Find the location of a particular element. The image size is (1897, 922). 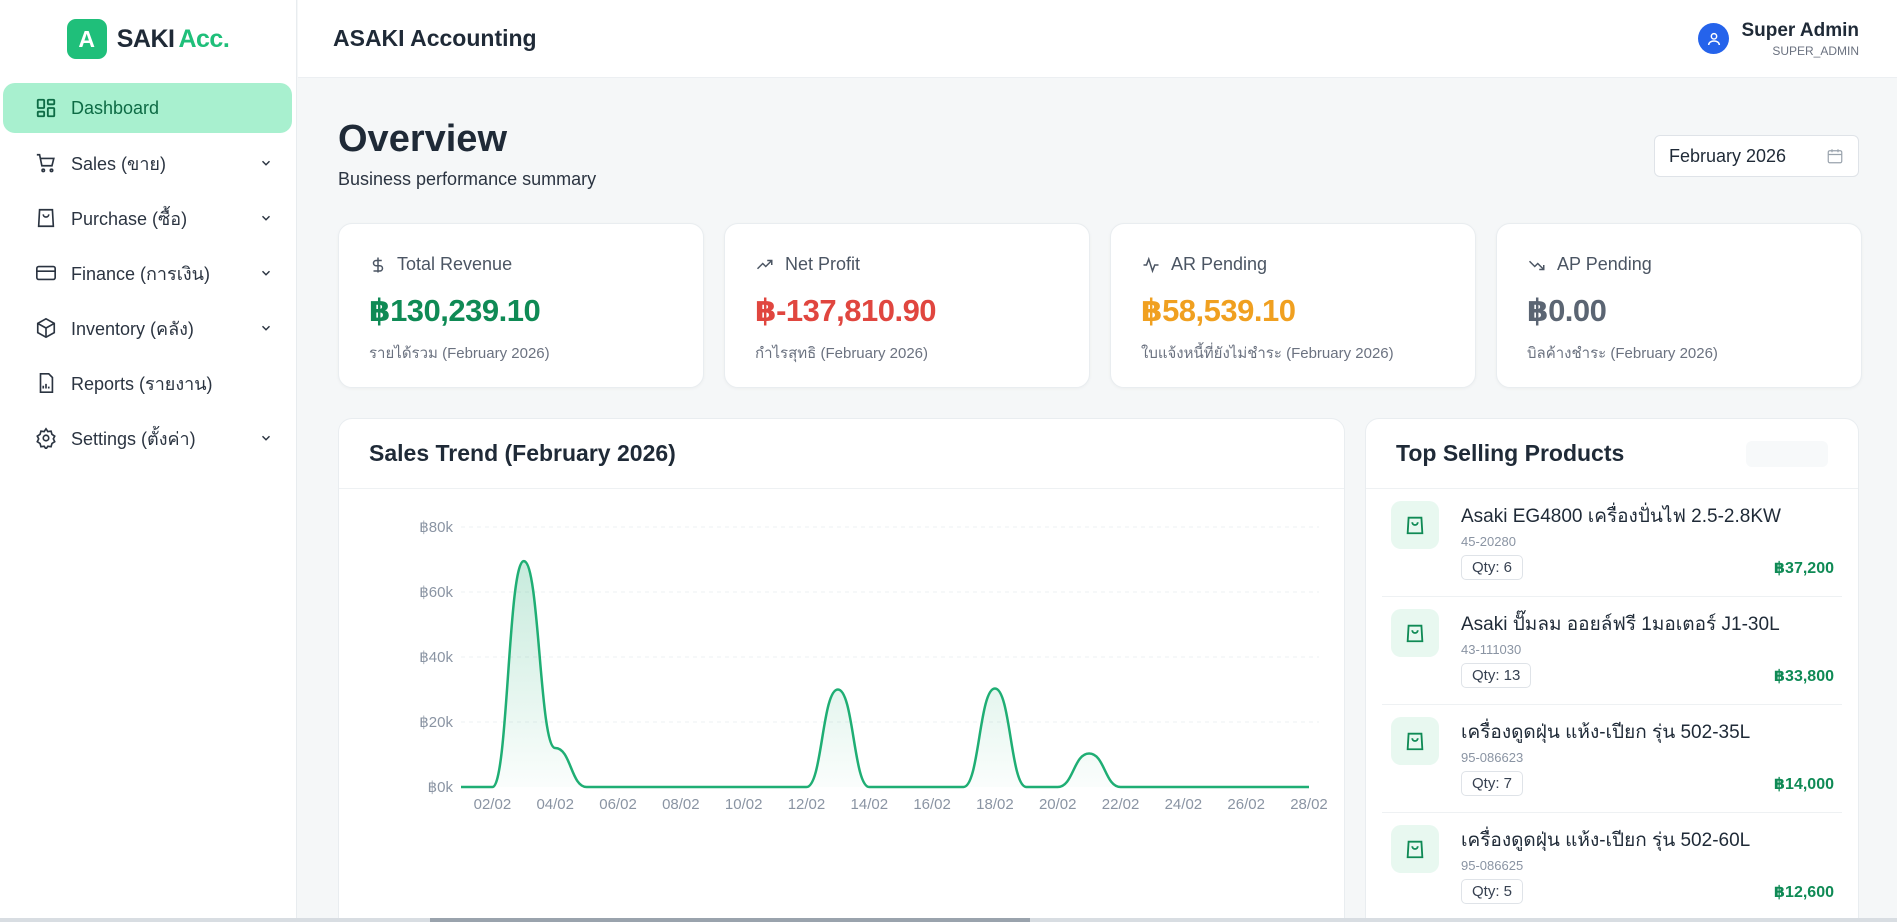

x-tick-label: 08/02 is located at coordinates (681, 804).